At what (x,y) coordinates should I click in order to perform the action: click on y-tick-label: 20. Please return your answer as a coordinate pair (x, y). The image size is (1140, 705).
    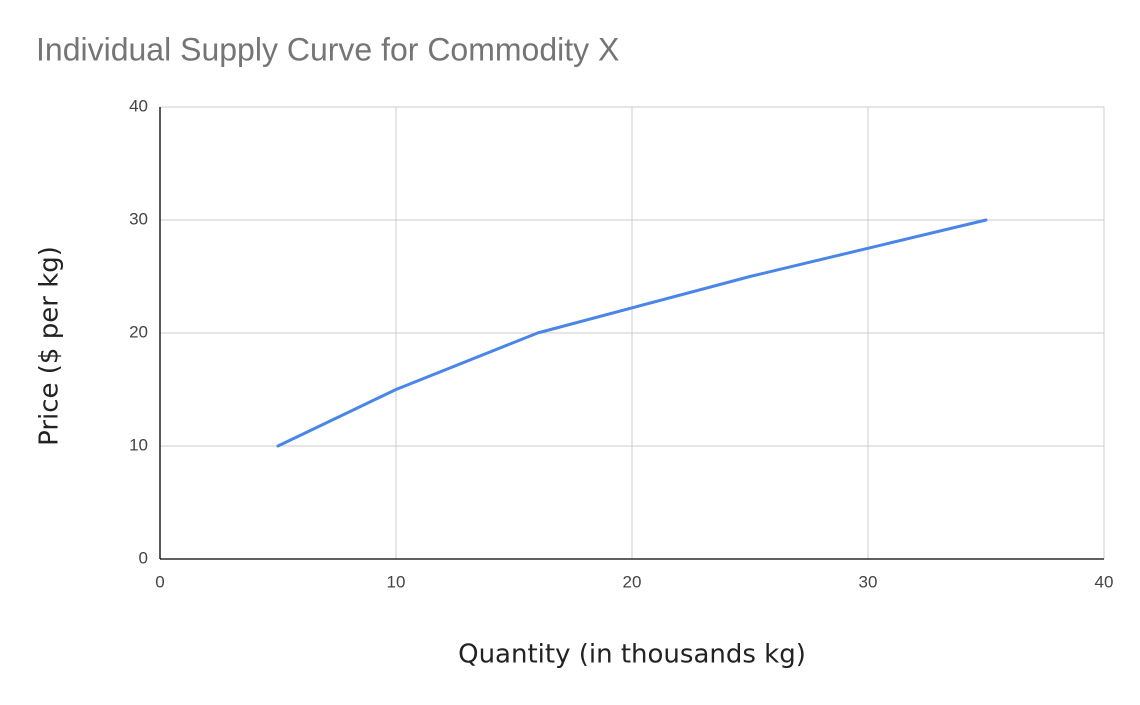
    Looking at the image, I should click on (138, 331).